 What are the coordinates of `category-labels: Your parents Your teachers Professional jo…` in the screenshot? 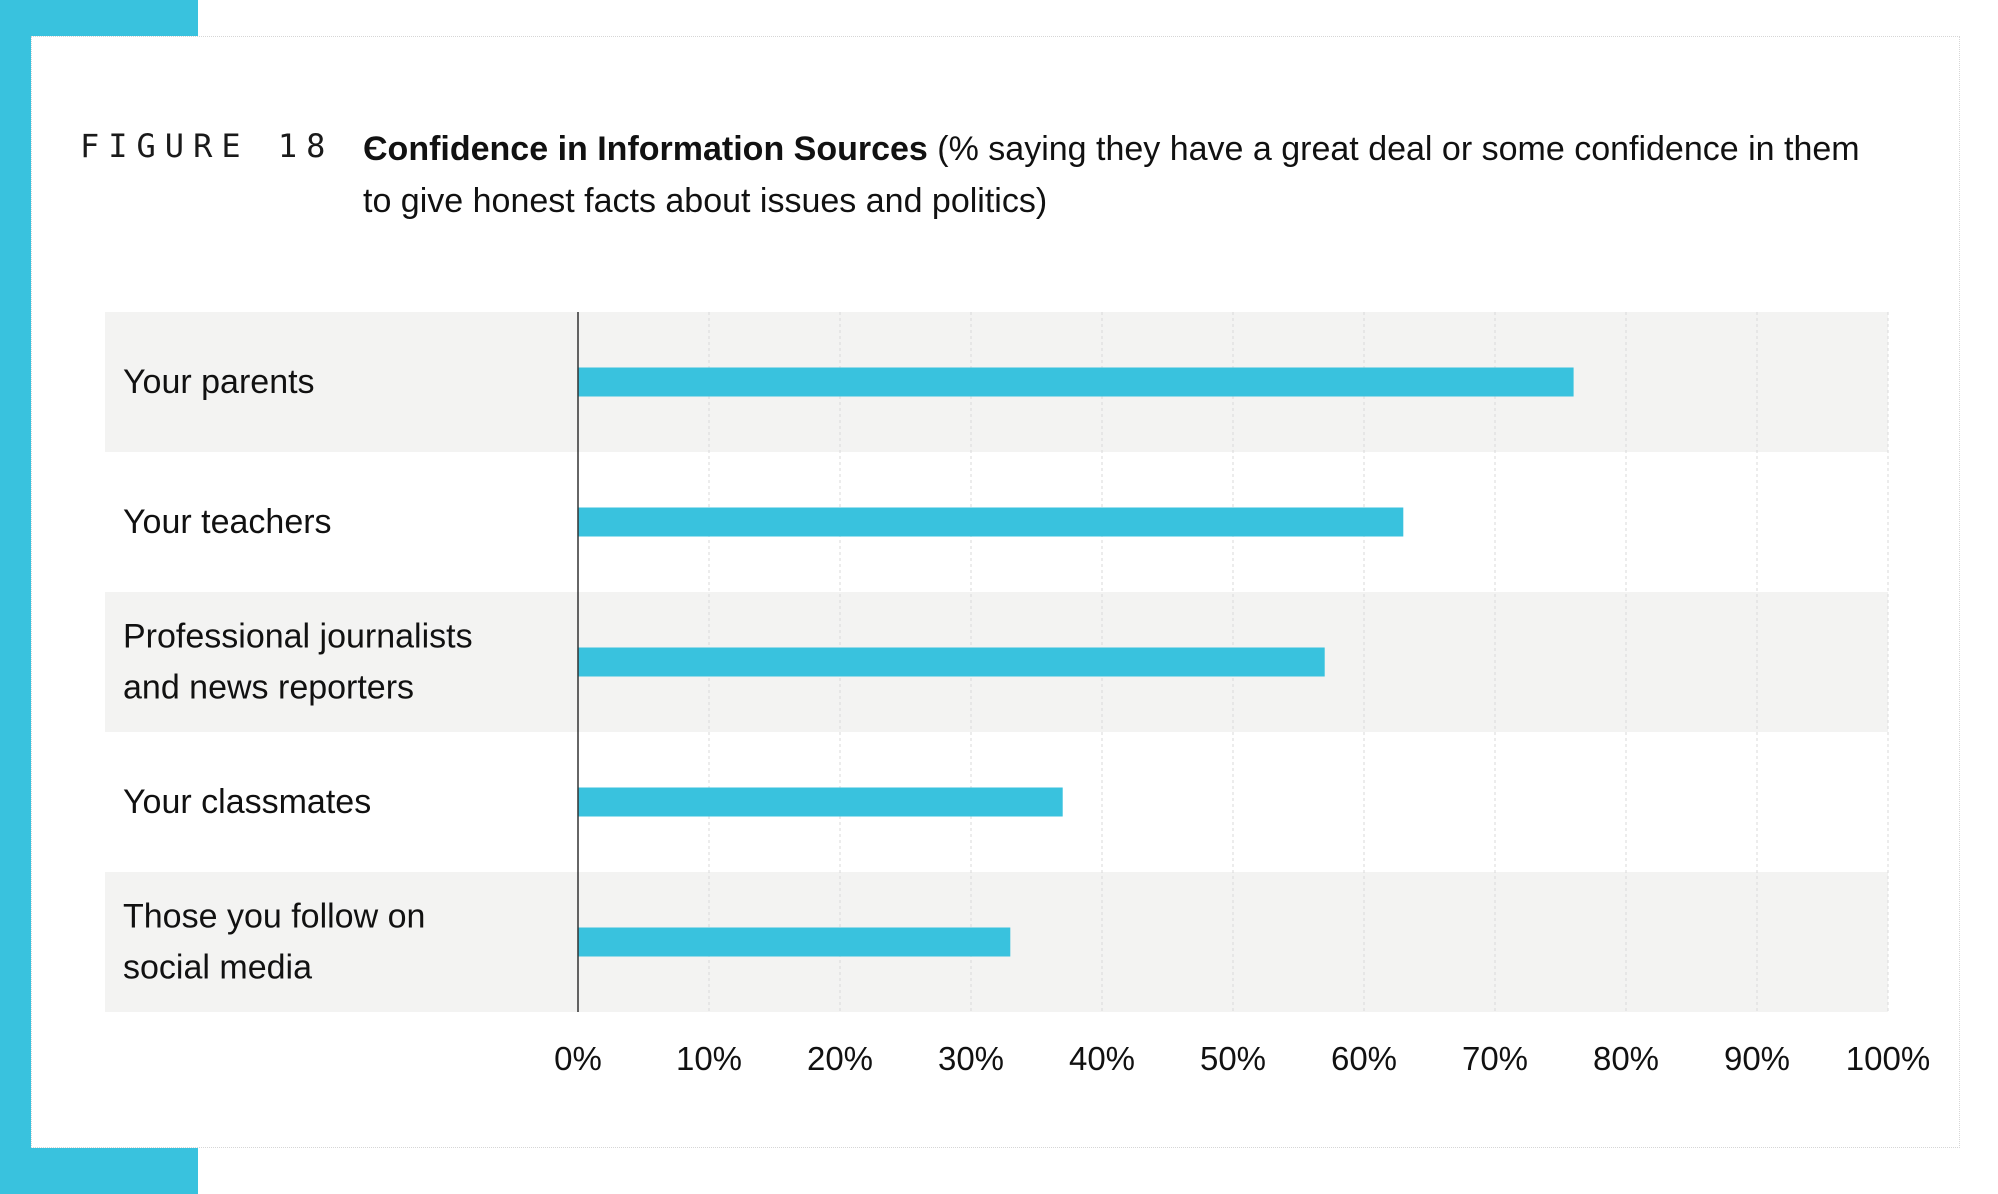 It's located at (298, 675).